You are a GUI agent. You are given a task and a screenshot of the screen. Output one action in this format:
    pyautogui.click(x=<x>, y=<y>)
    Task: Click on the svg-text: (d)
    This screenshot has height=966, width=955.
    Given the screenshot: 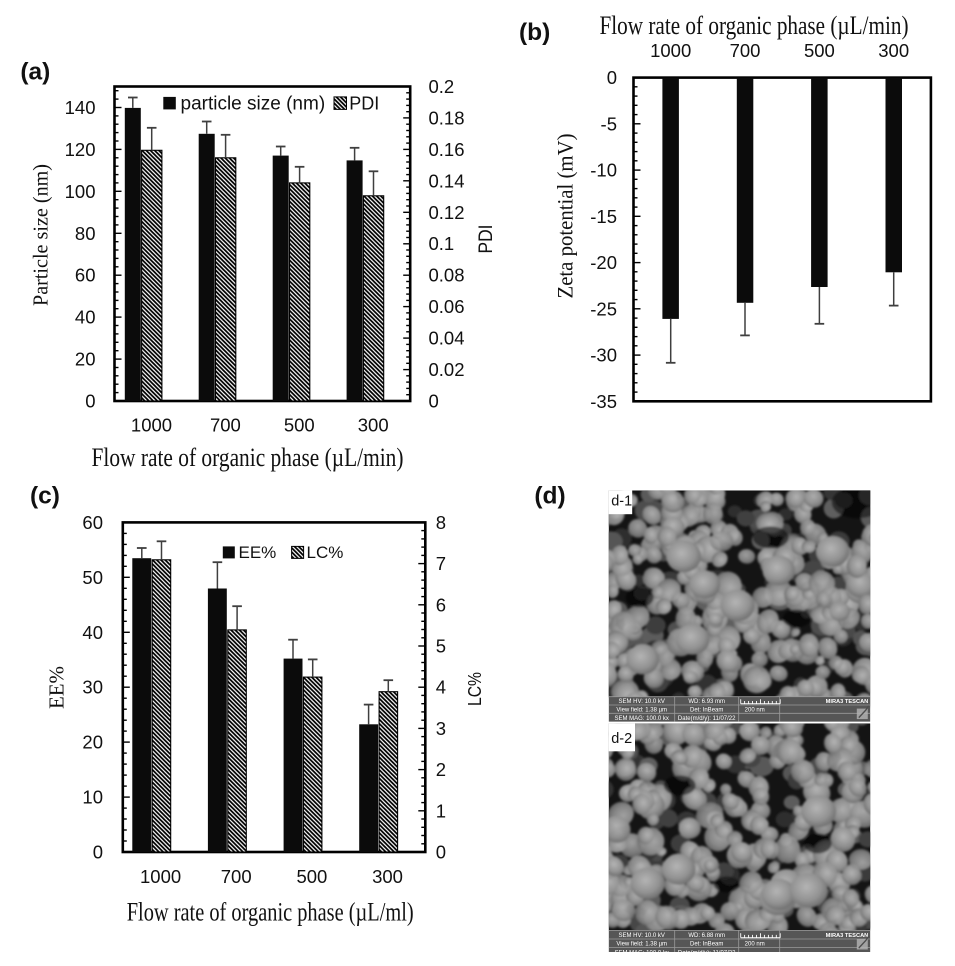 What is the action you would take?
    pyautogui.click(x=549, y=496)
    